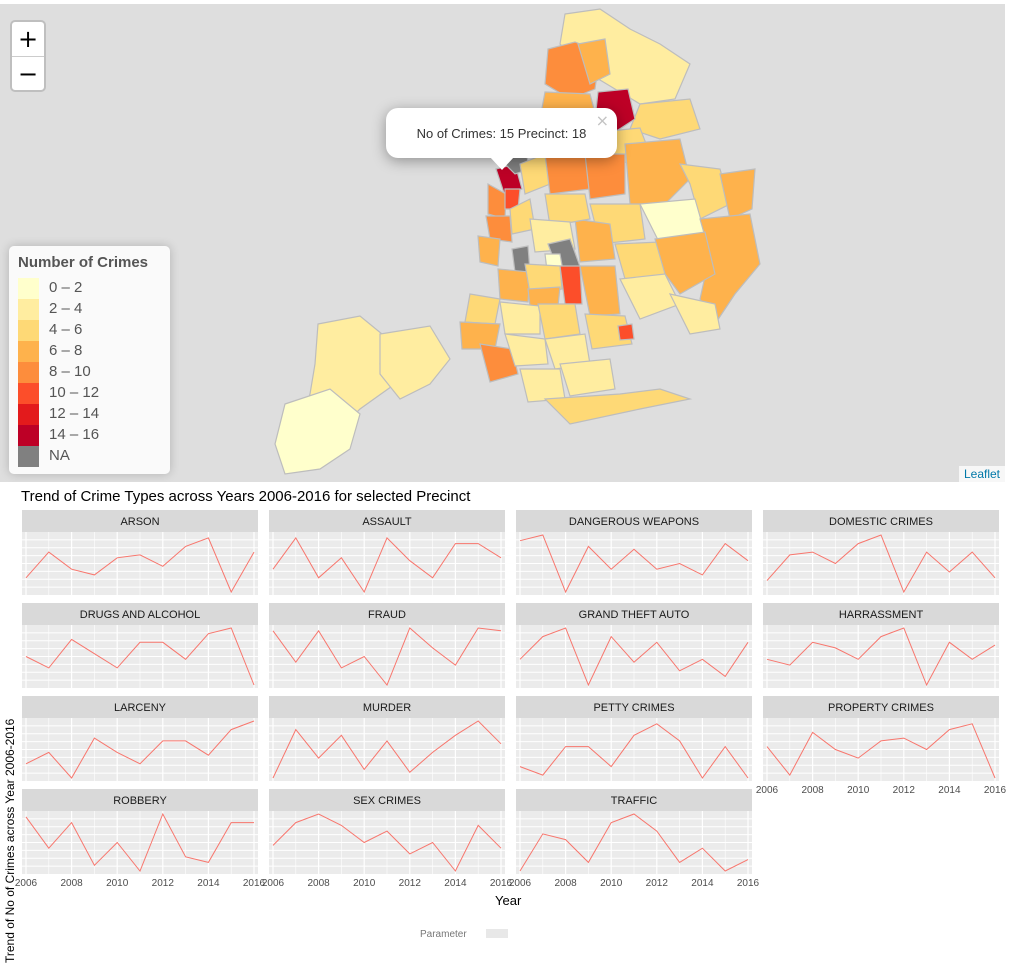 The image size is (1009, 963). What do you see at coordinates (66, 329) in the screenshot?
I see `legend-label: 4 – 6` at bounding box center [66, 329].